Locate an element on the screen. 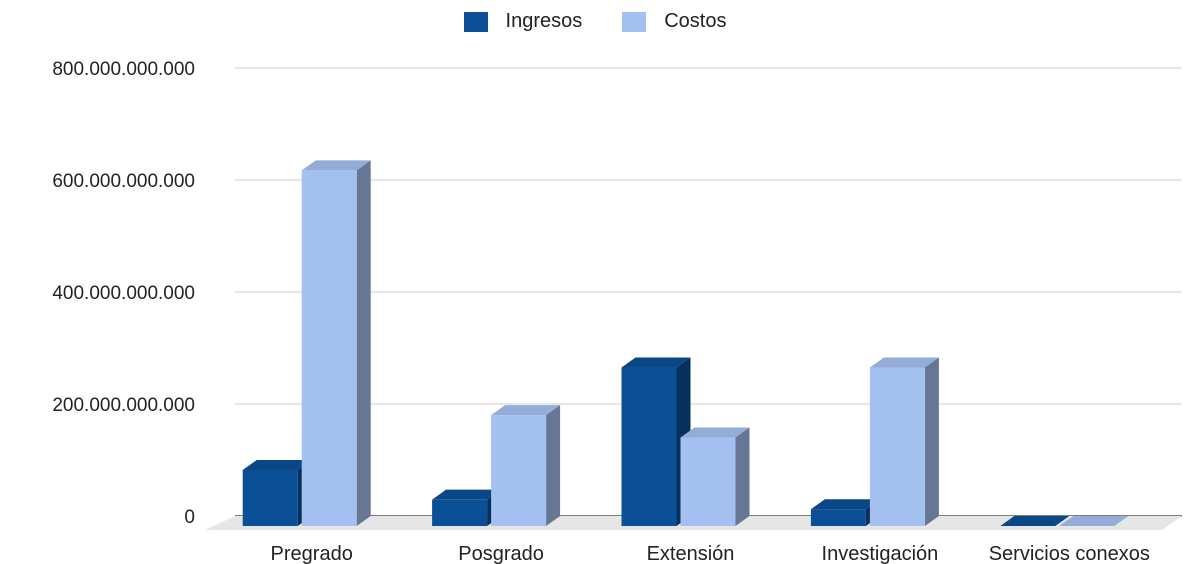 This screenshot has height=564, width=1190. legend-swatch-costos is located at coordinates (634, 21).